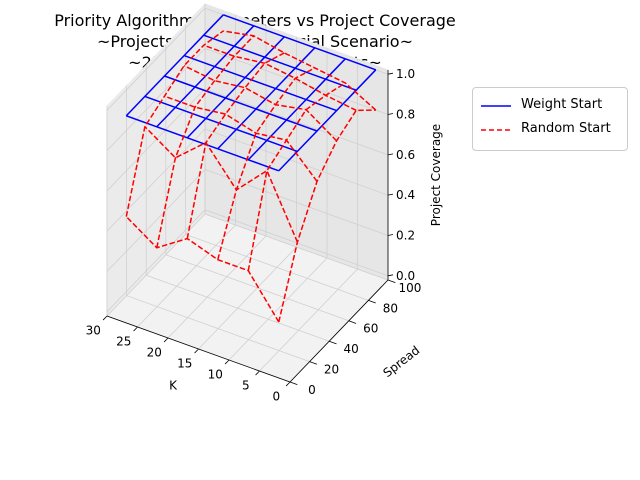 Image resolution: width=640 pixels, height=480 pixels. I want to click on tick-label-z-5: 1.0, so click(405, 74).